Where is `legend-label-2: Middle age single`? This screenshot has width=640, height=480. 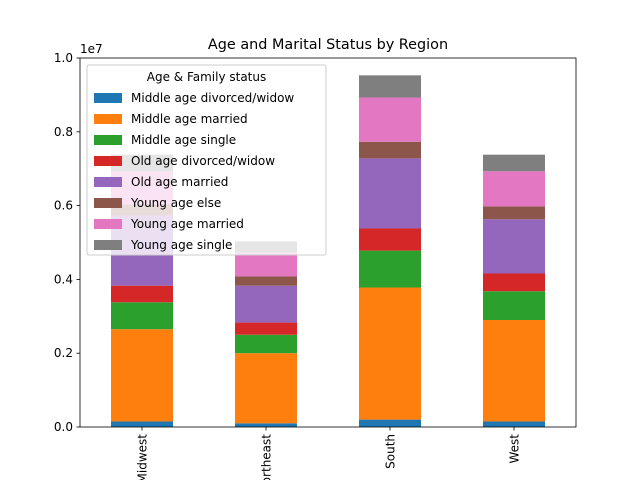
legend-label-2: Middle age single is located at coordinates (183, 140).